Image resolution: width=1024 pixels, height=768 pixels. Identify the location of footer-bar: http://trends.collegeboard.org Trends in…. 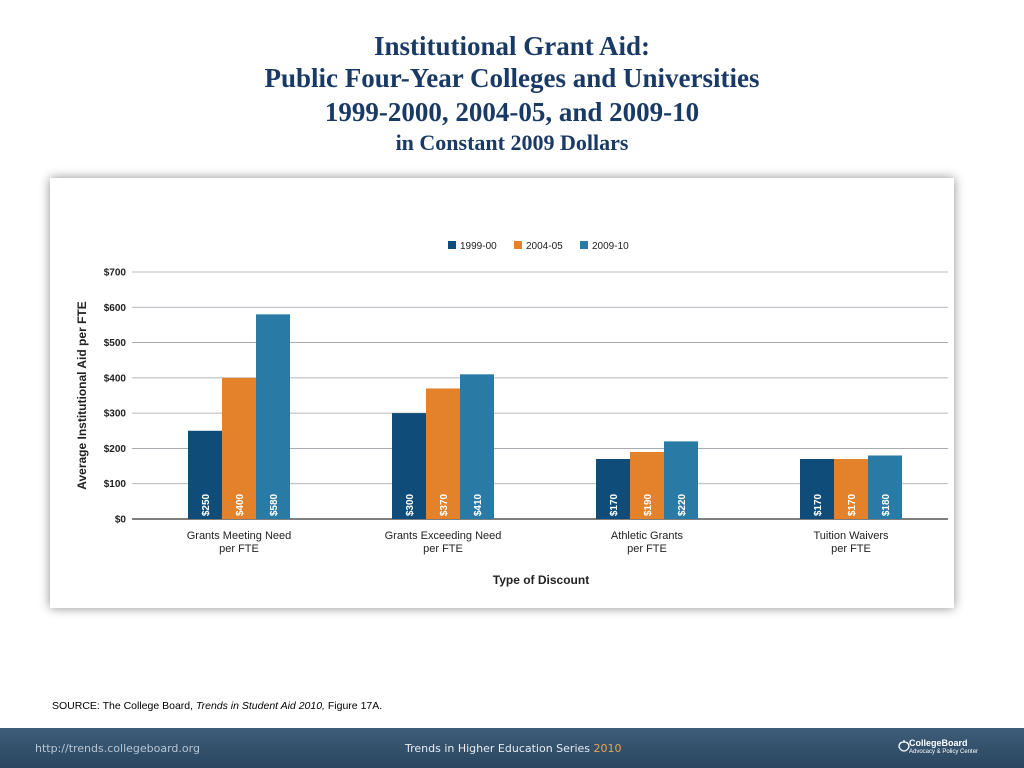
(512, 748).